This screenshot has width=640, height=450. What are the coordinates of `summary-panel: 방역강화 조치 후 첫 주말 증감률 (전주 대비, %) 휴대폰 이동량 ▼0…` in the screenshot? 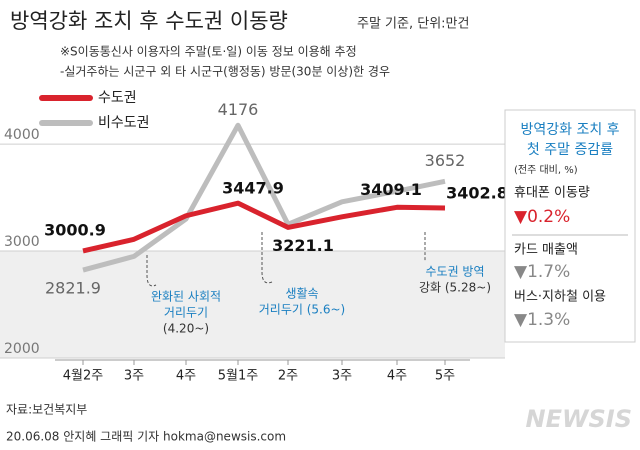 It's located at (570, 226).